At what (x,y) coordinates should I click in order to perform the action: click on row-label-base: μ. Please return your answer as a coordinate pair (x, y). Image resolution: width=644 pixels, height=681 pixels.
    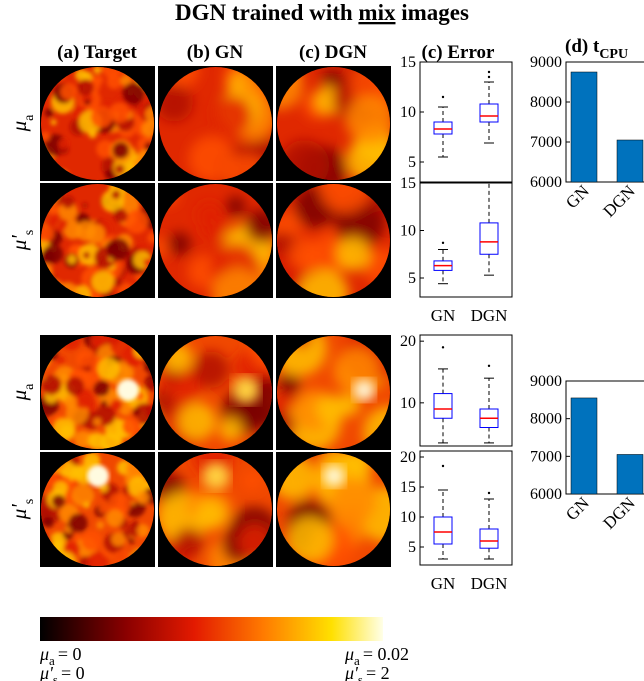
    Looking at the image, I should click on (19, 396).